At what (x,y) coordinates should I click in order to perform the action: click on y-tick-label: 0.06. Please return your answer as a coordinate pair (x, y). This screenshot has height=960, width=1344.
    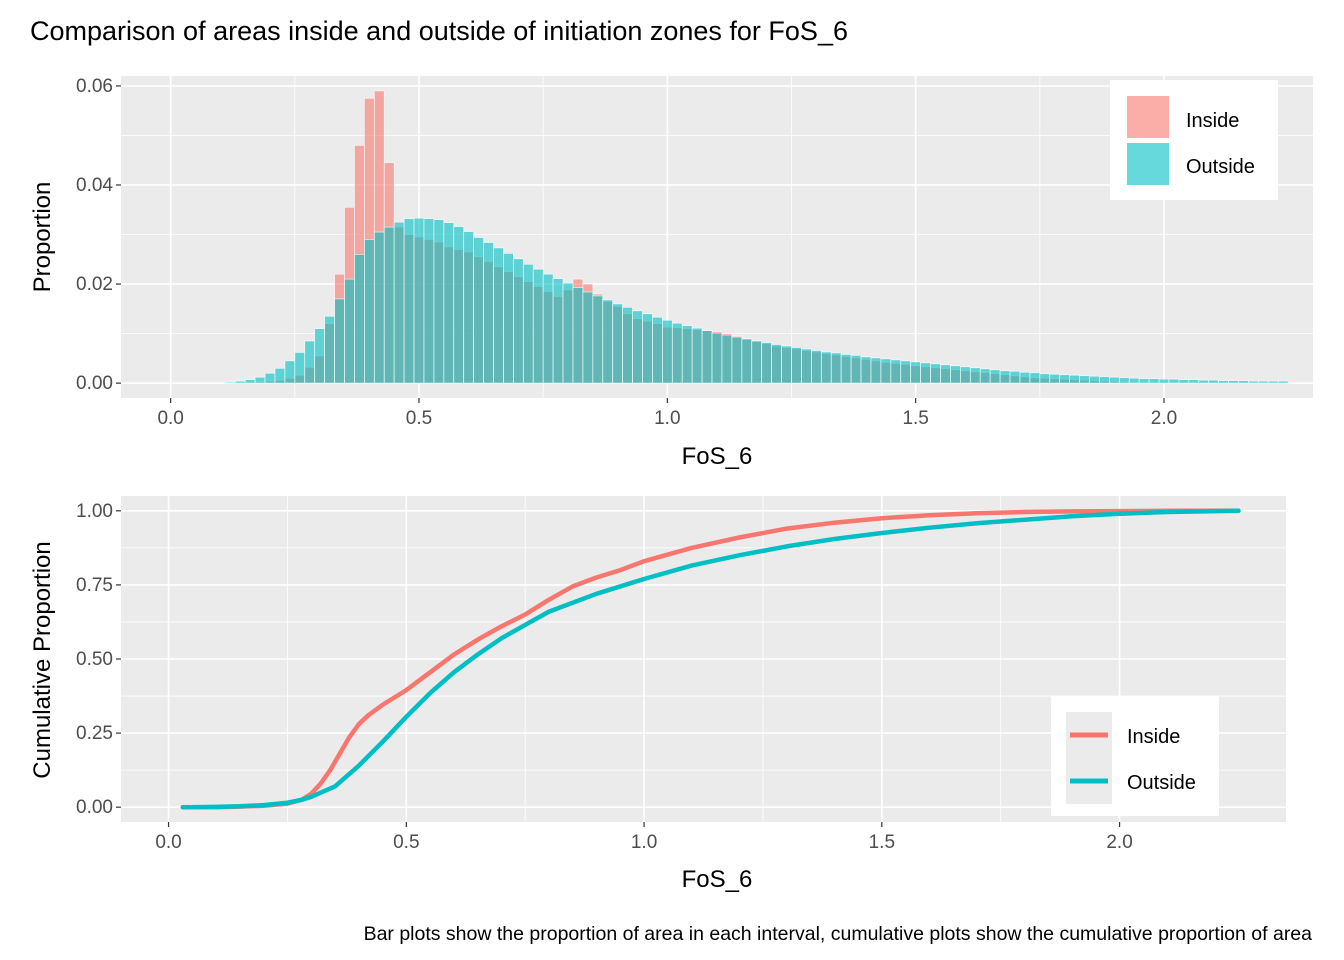
    Looking at the image, I should click on (94, 86).